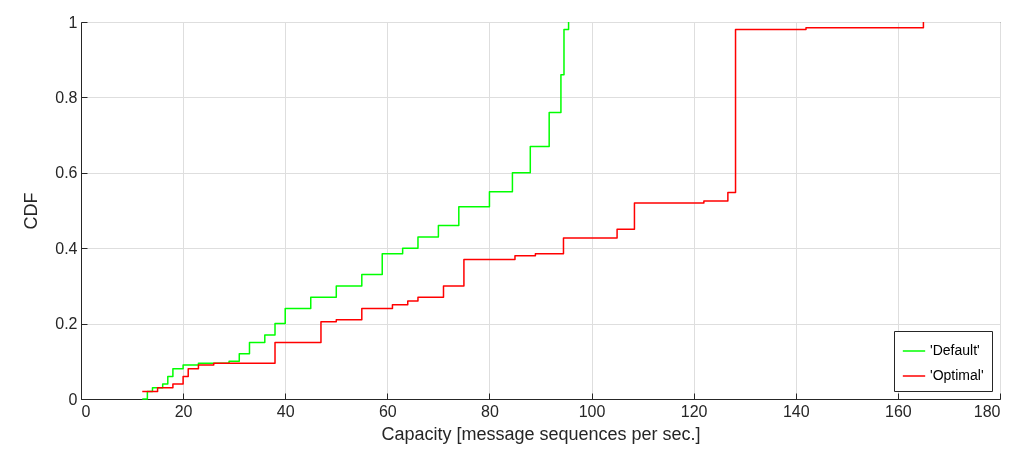  I want to click on y-tick-label: 0, so click(73, 399).